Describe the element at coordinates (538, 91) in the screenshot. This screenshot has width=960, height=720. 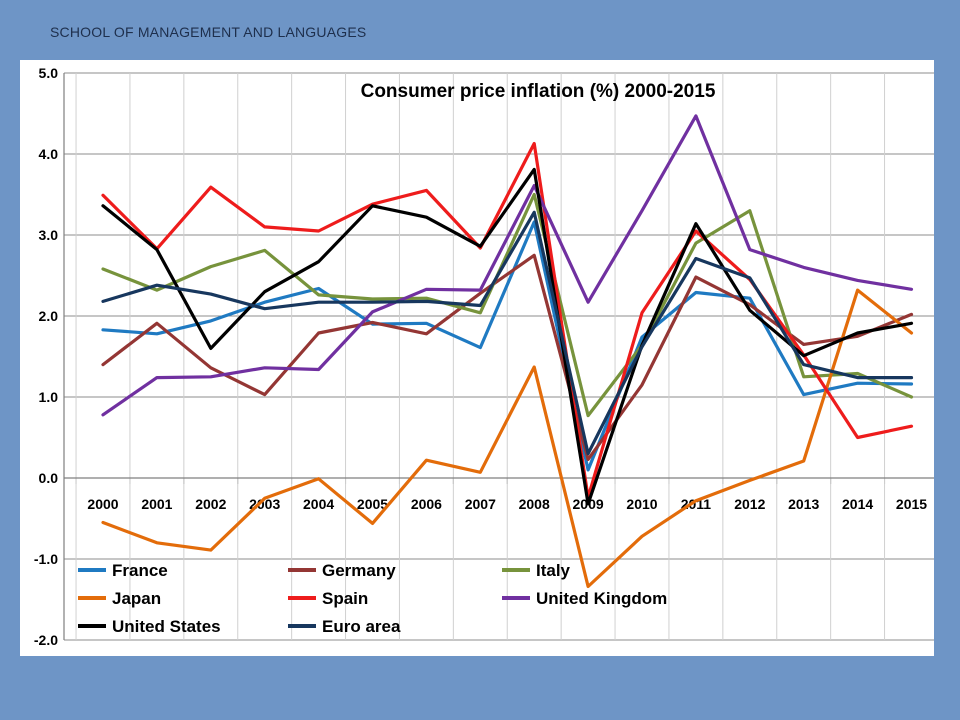
I see `chart-title: Consumer price inflation (%) 2000-2015` at that location.